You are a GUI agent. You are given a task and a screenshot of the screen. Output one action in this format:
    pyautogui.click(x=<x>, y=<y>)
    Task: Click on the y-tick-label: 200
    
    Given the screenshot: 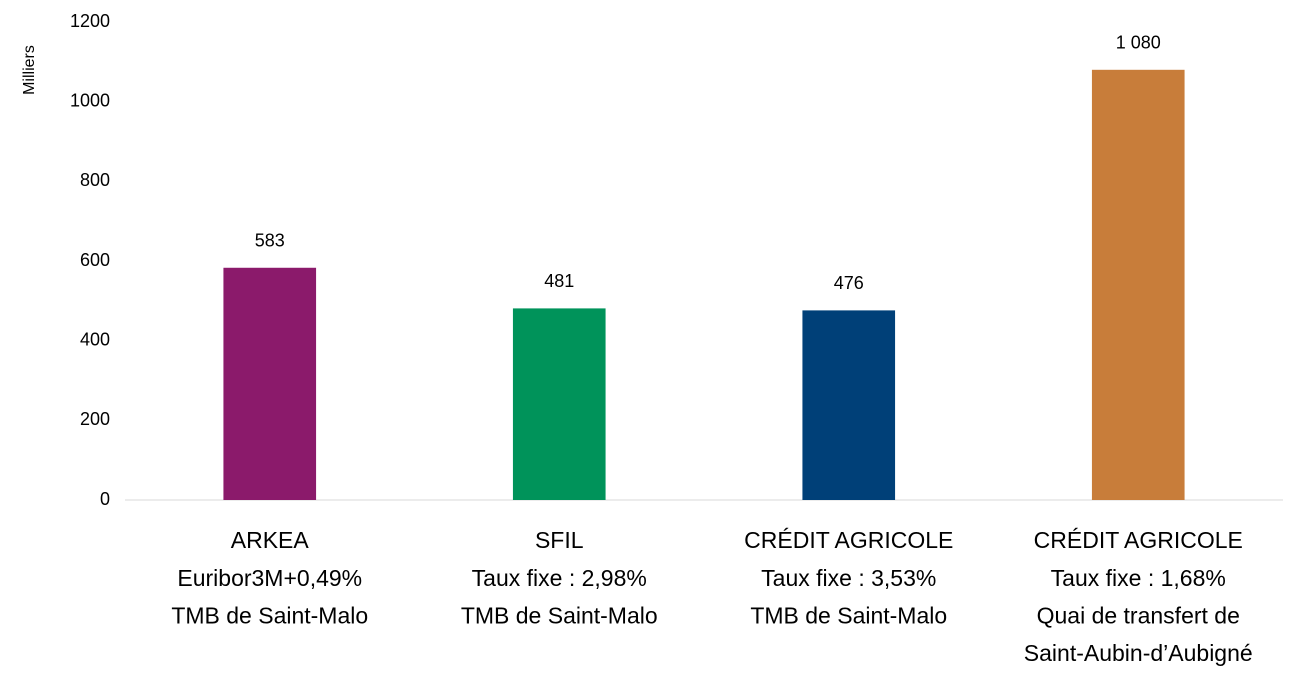 What is the action you would take?
    pyautogui.click(x=95, y=419)
    